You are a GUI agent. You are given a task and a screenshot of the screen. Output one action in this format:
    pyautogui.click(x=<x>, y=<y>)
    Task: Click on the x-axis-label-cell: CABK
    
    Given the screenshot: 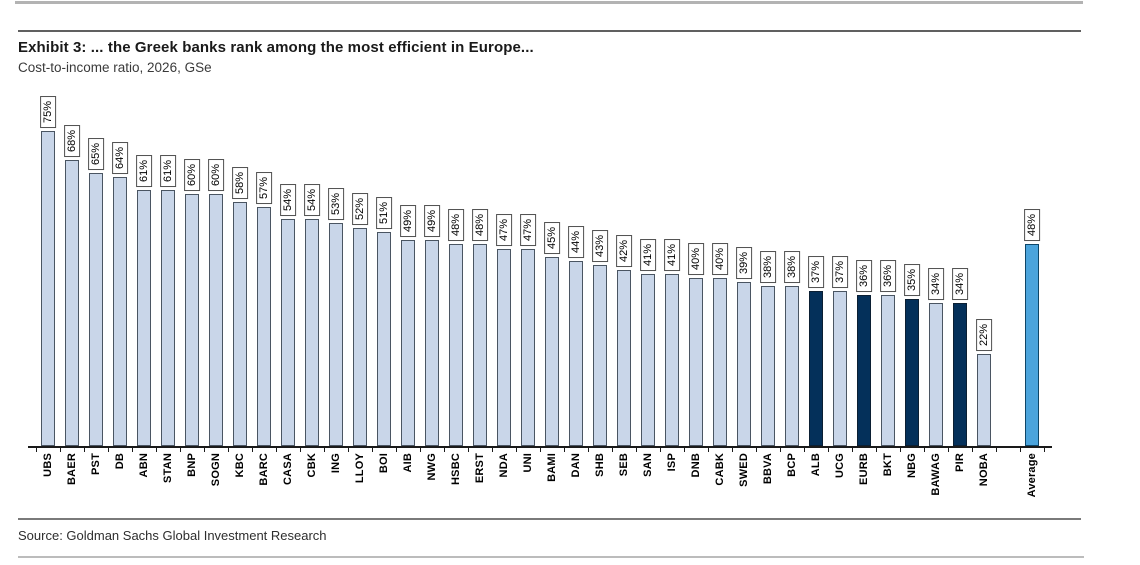 What is the action you would take?
    pyautogui.click(x=720, y=475)
    